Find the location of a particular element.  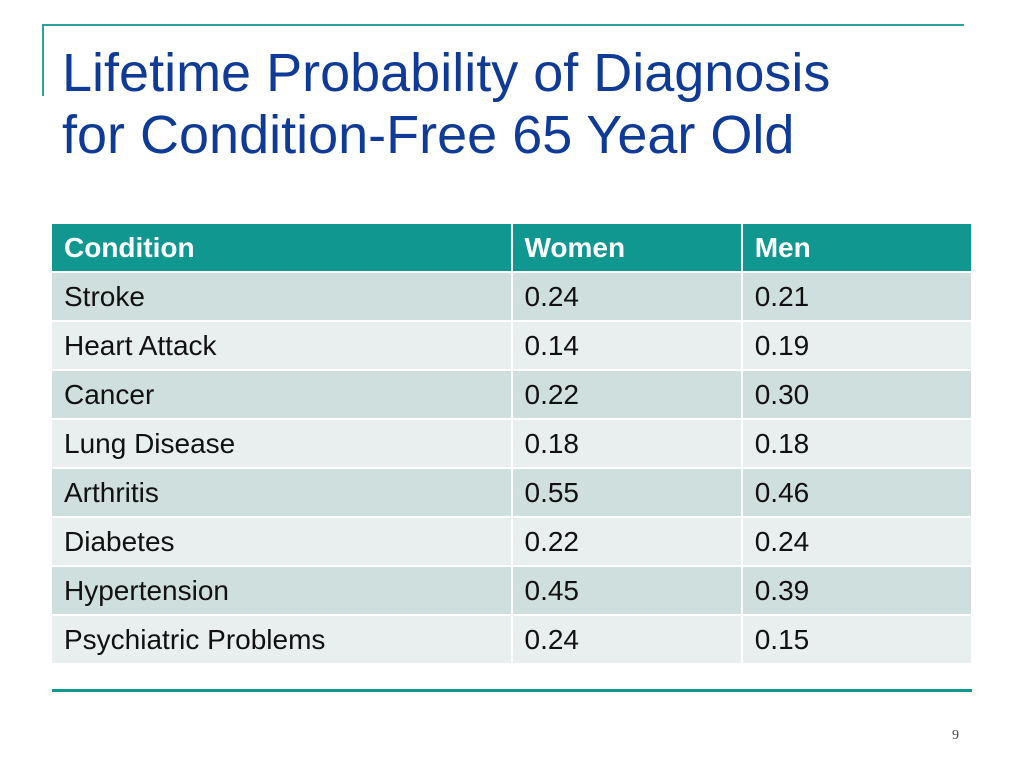

cell-condition: Cancer is located at coordinates (281, 394).